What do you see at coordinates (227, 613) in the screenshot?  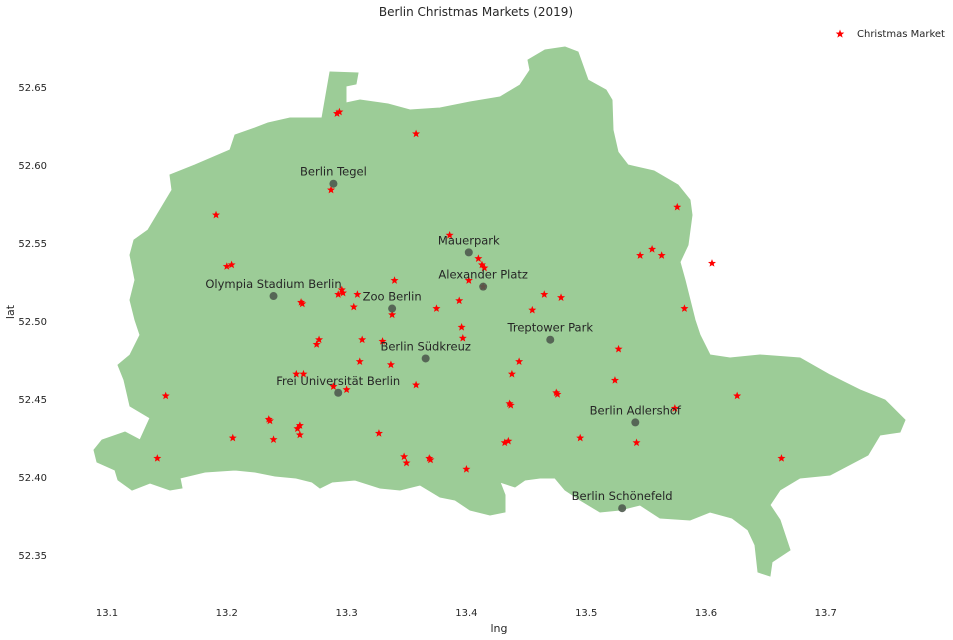 I see `x-tick-label: 13.2` at bounding box center [227, 613].